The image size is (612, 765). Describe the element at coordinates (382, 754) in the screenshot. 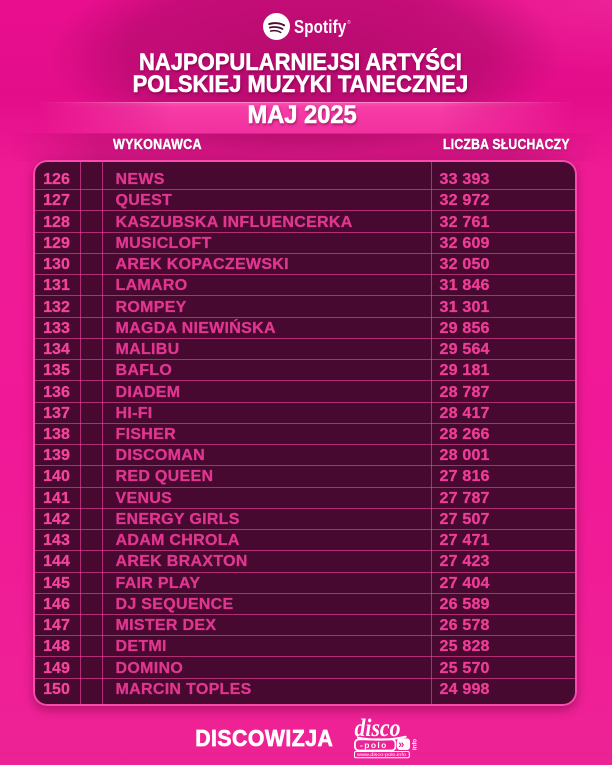

I see `svg-text: www.disco-polo.info` at that location.